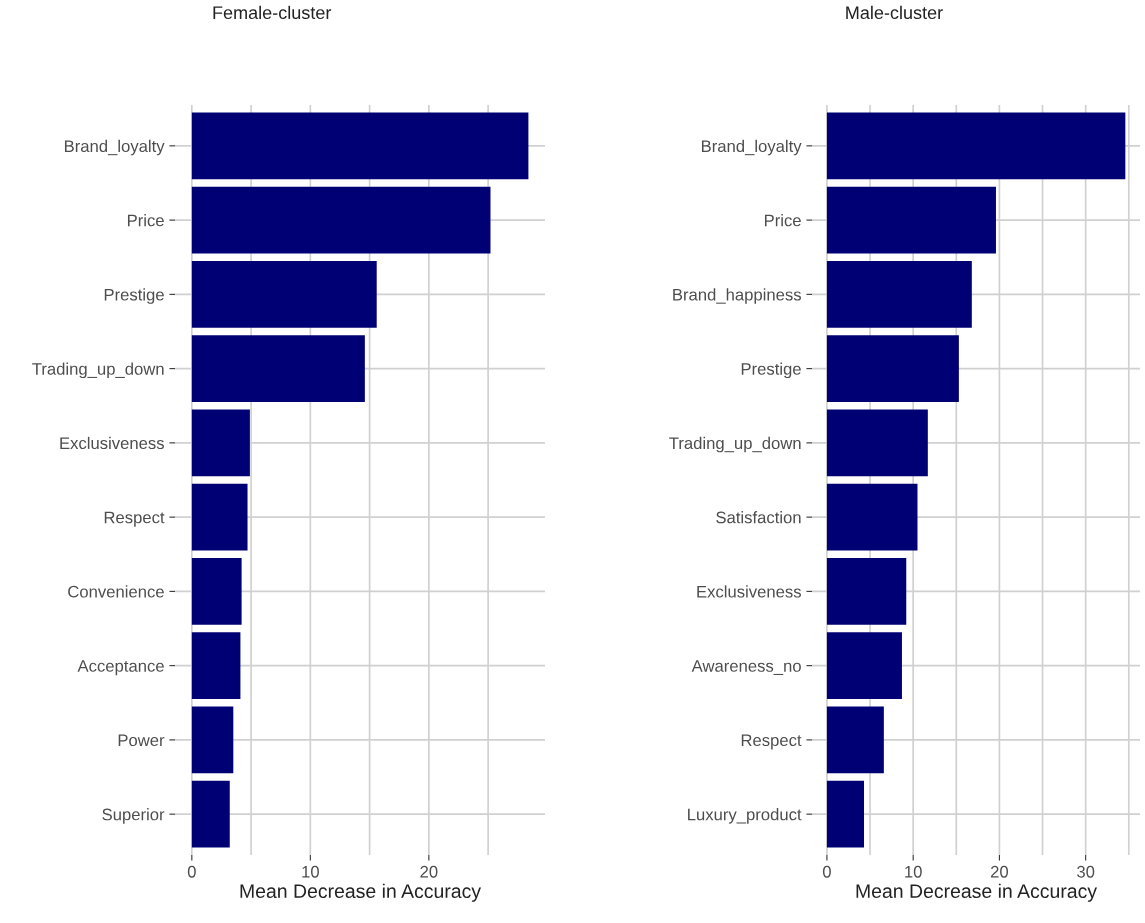 Image resolution: width=1145 pixels, height=923 pixels. What do you see at coordinates (758, 517) in the screenshot?
I see `y-tick-label: Satisfaction` at bounding box center [758, 517].